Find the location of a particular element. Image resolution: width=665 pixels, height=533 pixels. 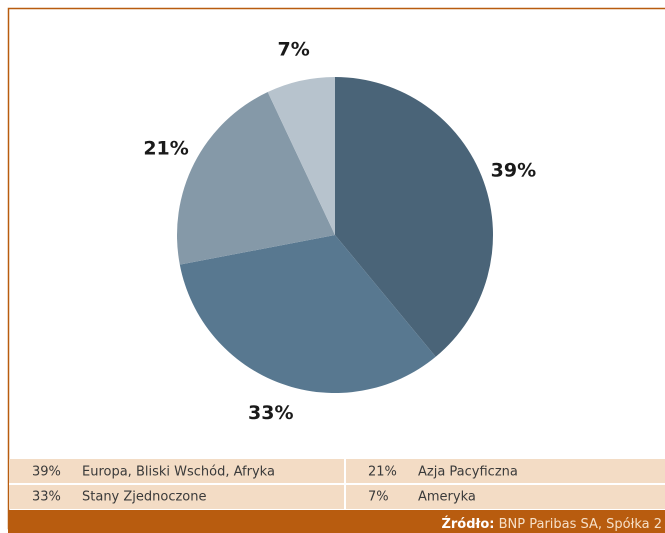

legend-value: 21% is located at coordinates (382, 472).